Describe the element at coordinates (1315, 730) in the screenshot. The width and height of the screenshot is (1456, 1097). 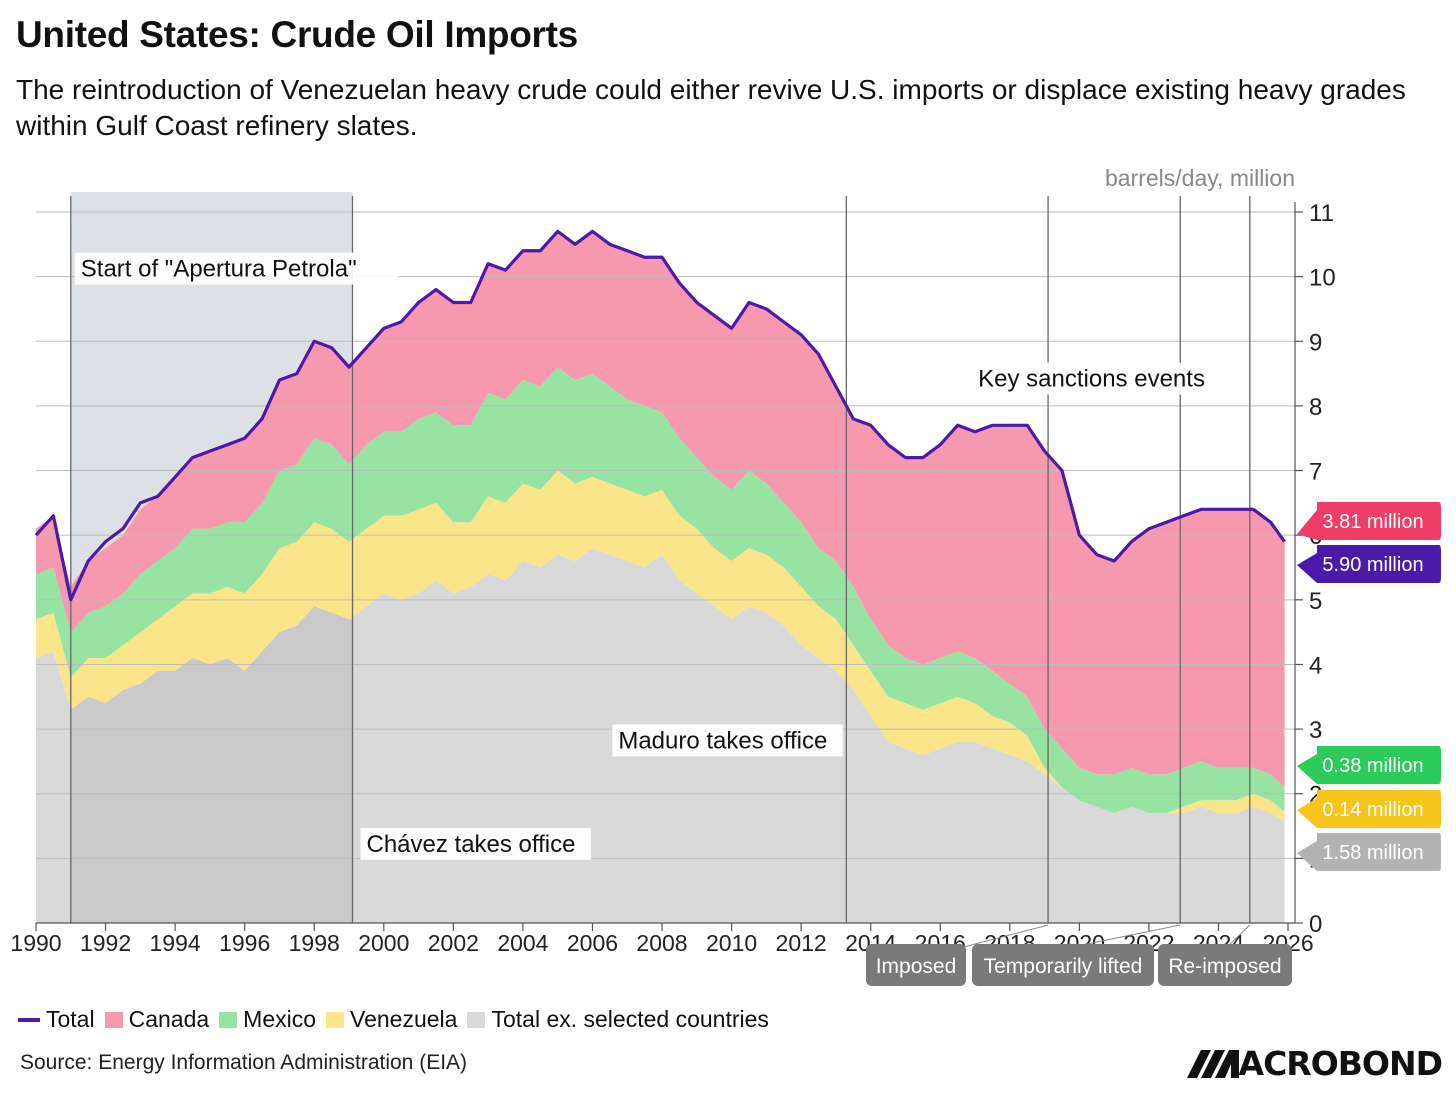
I see `tick-label-y-3: 3` at that location.